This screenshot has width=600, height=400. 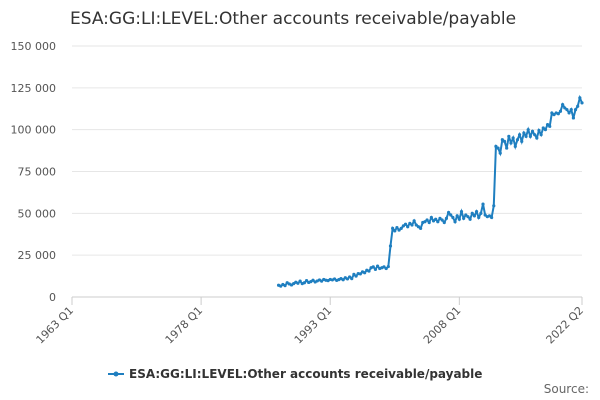 What do you see at coordinates (34, 88) in the screenshot?
I see `y-tick-label: 125 000` at bounding box center [34, 88].